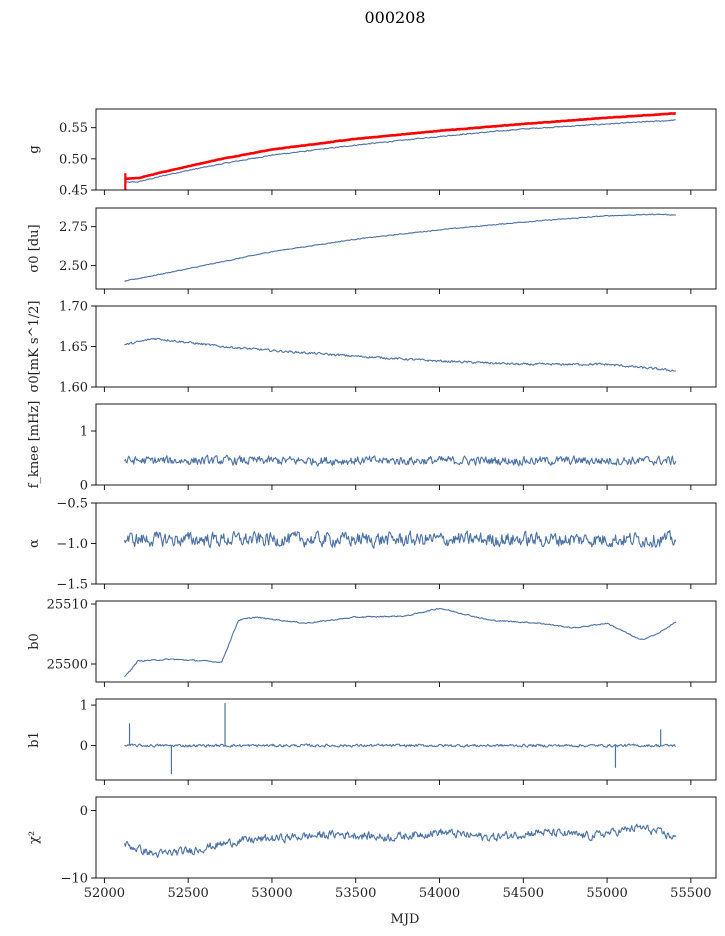 The width and height of the screenshot is (725, 936). What do you see at coordinates (73, 191) in the screenshot?
I see `y-tick-label: 0.45` at bounding box center [73, 191].